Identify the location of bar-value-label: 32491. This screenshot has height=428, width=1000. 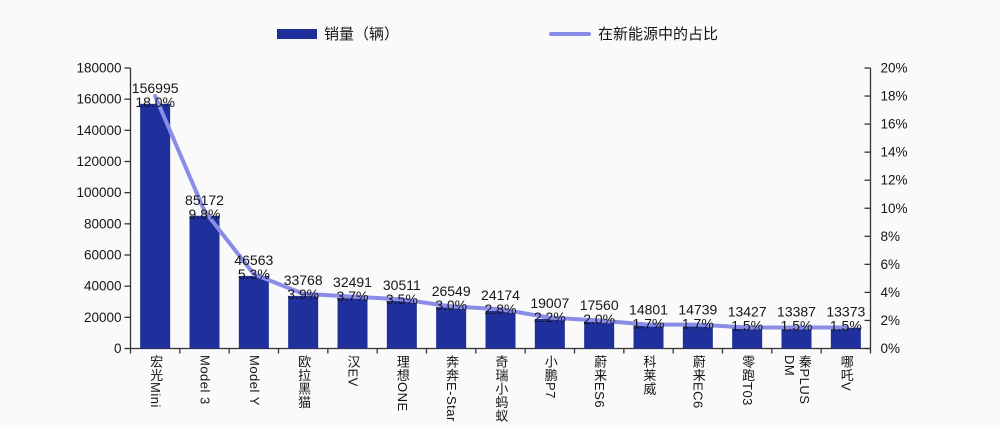
(352, 282).